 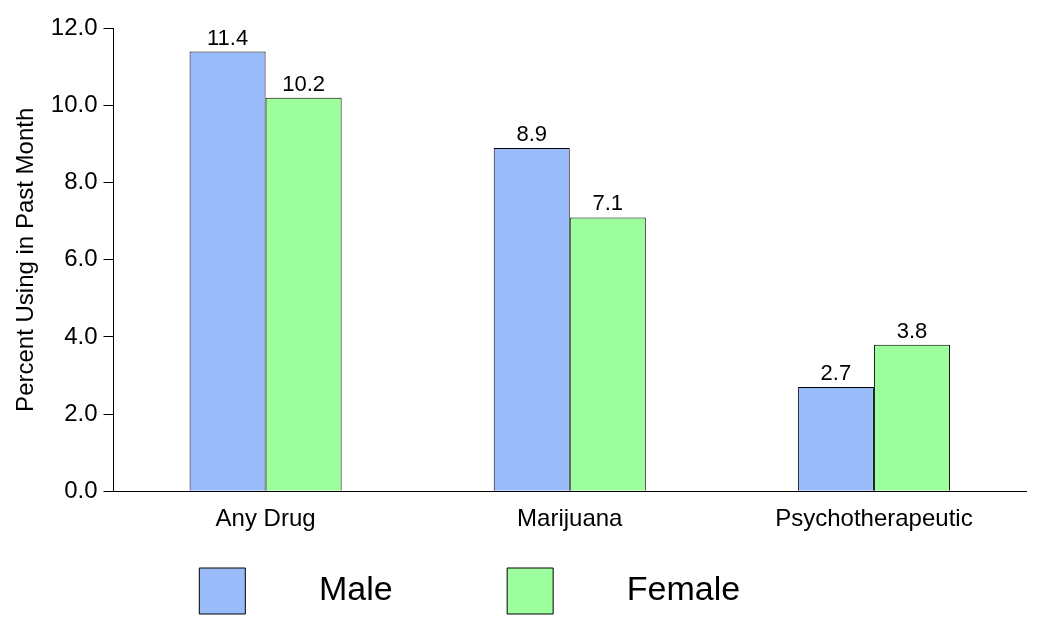 I want to click on y-tick-label: 2.0, so click(x=81, y=412).